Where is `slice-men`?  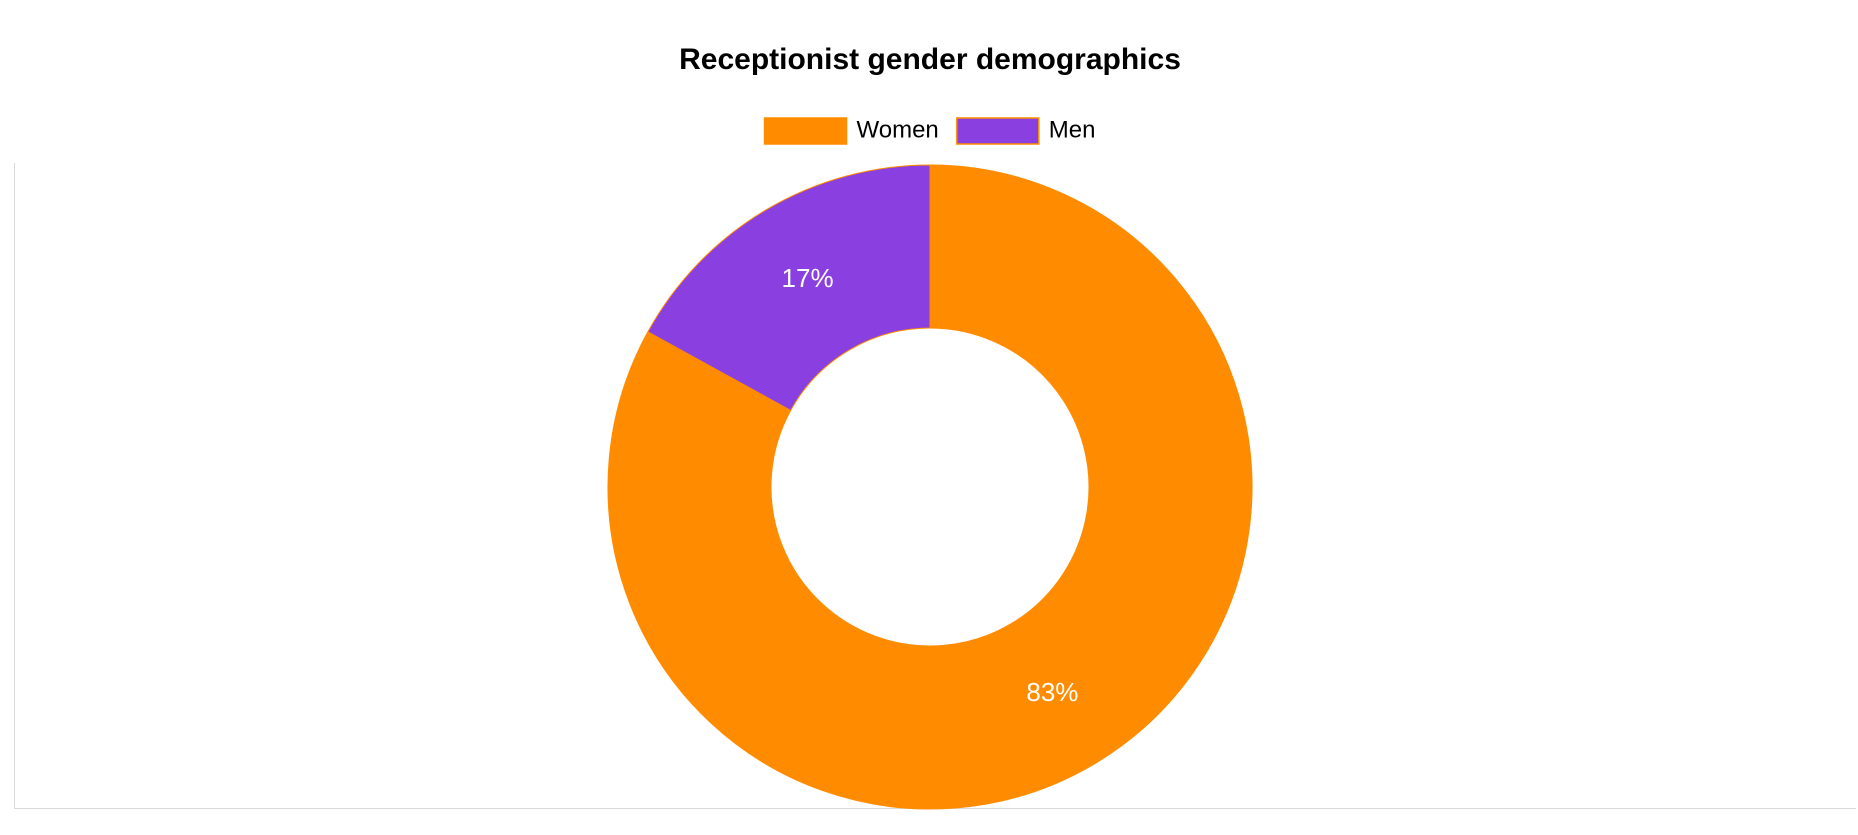
slice-men is located at coordinates (789, 288).